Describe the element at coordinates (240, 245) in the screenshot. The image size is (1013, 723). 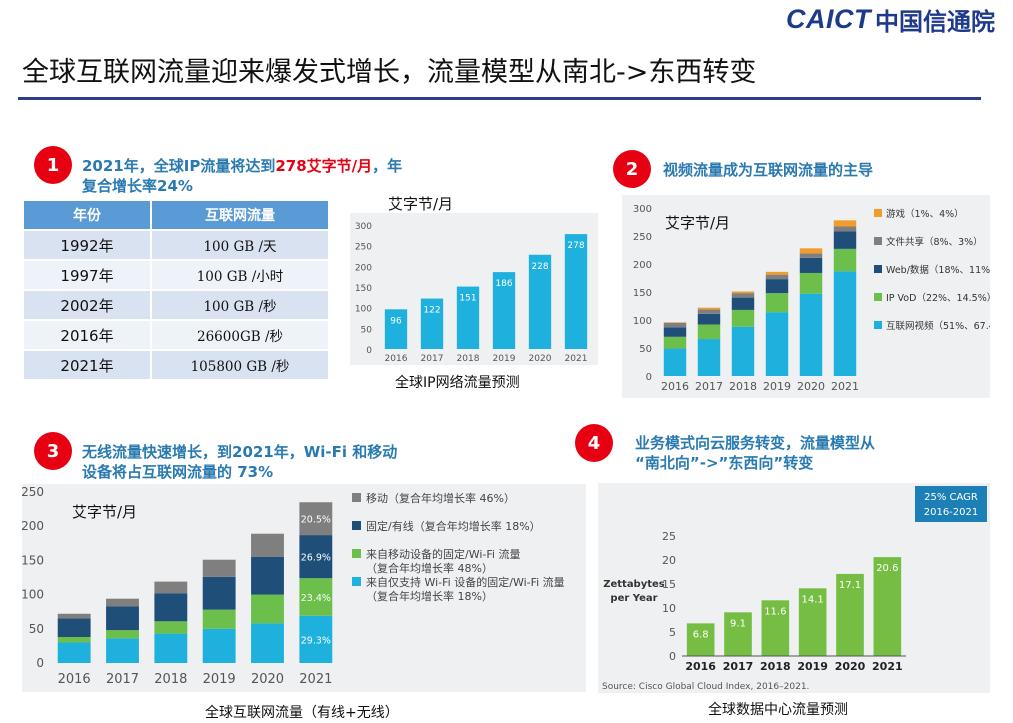
I see `table-cell: 100 GB /天` at that location.